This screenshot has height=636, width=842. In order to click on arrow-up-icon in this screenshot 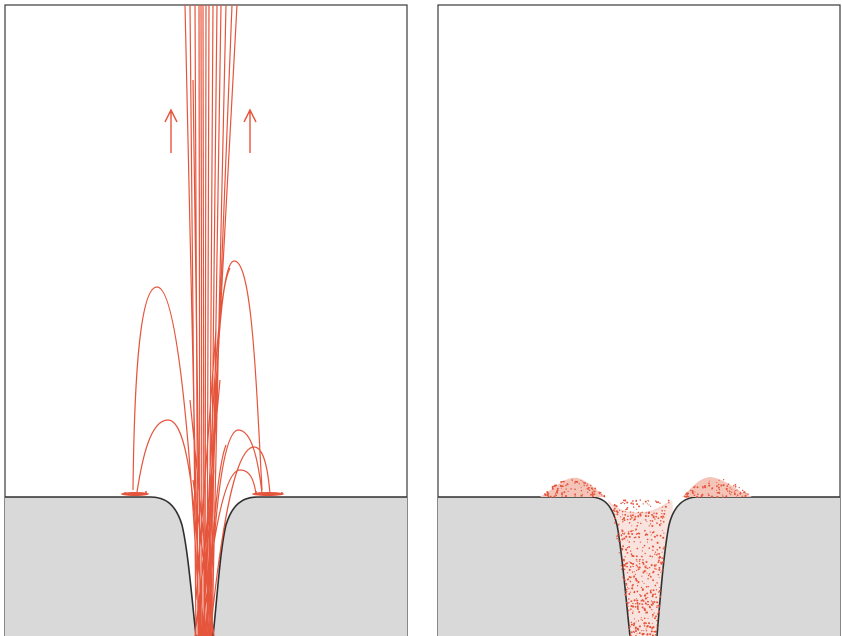, I will do `click(171, 130)`.